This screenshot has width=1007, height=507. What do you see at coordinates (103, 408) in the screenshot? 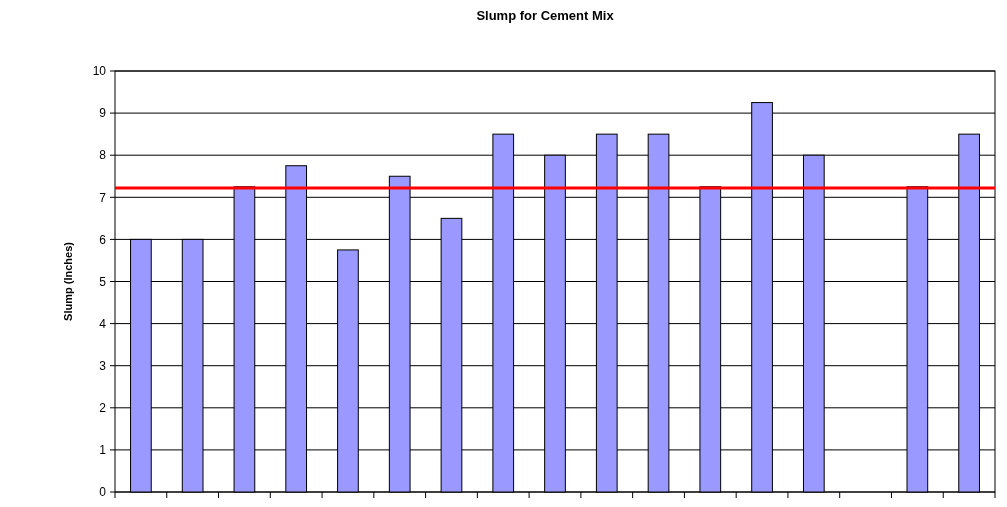
I see `y-tick-label: 2` at bounding box center [103, 408].